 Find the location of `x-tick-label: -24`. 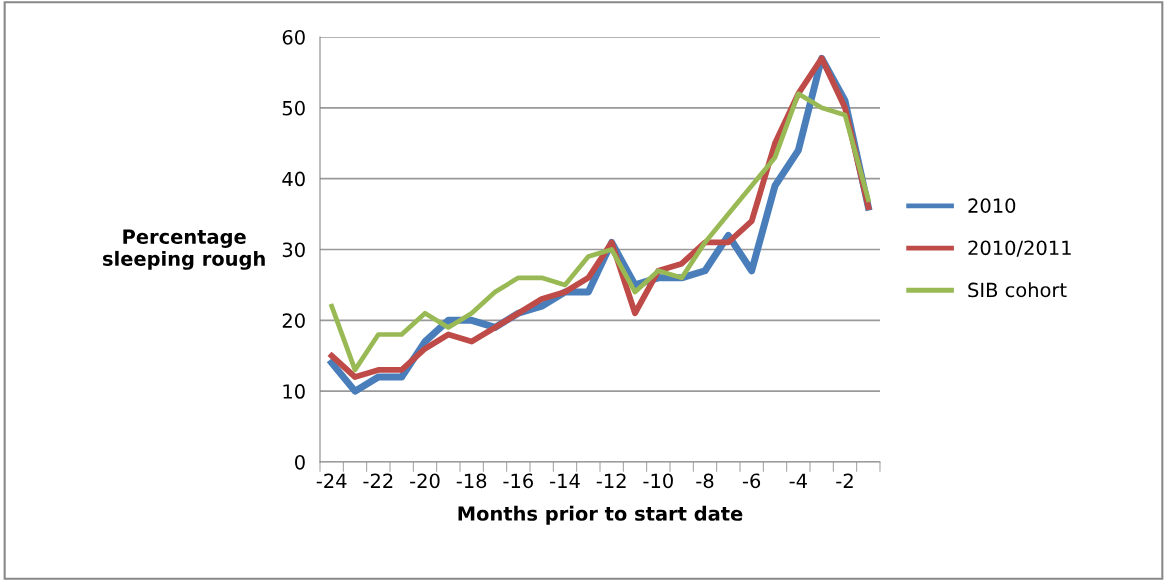

x-tick-label: -24 is located at coordinates (331, 480).